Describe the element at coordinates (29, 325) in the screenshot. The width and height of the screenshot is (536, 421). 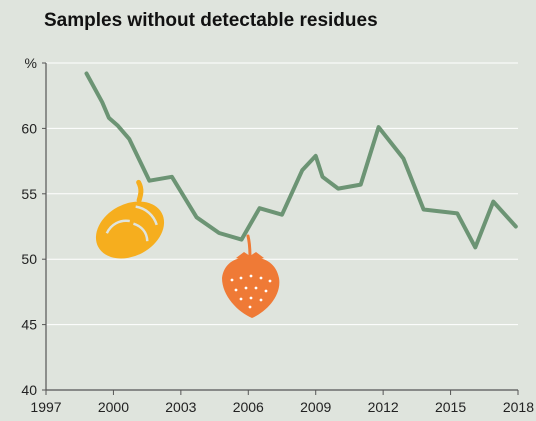
I see `y-tick-label: 45` at that location.